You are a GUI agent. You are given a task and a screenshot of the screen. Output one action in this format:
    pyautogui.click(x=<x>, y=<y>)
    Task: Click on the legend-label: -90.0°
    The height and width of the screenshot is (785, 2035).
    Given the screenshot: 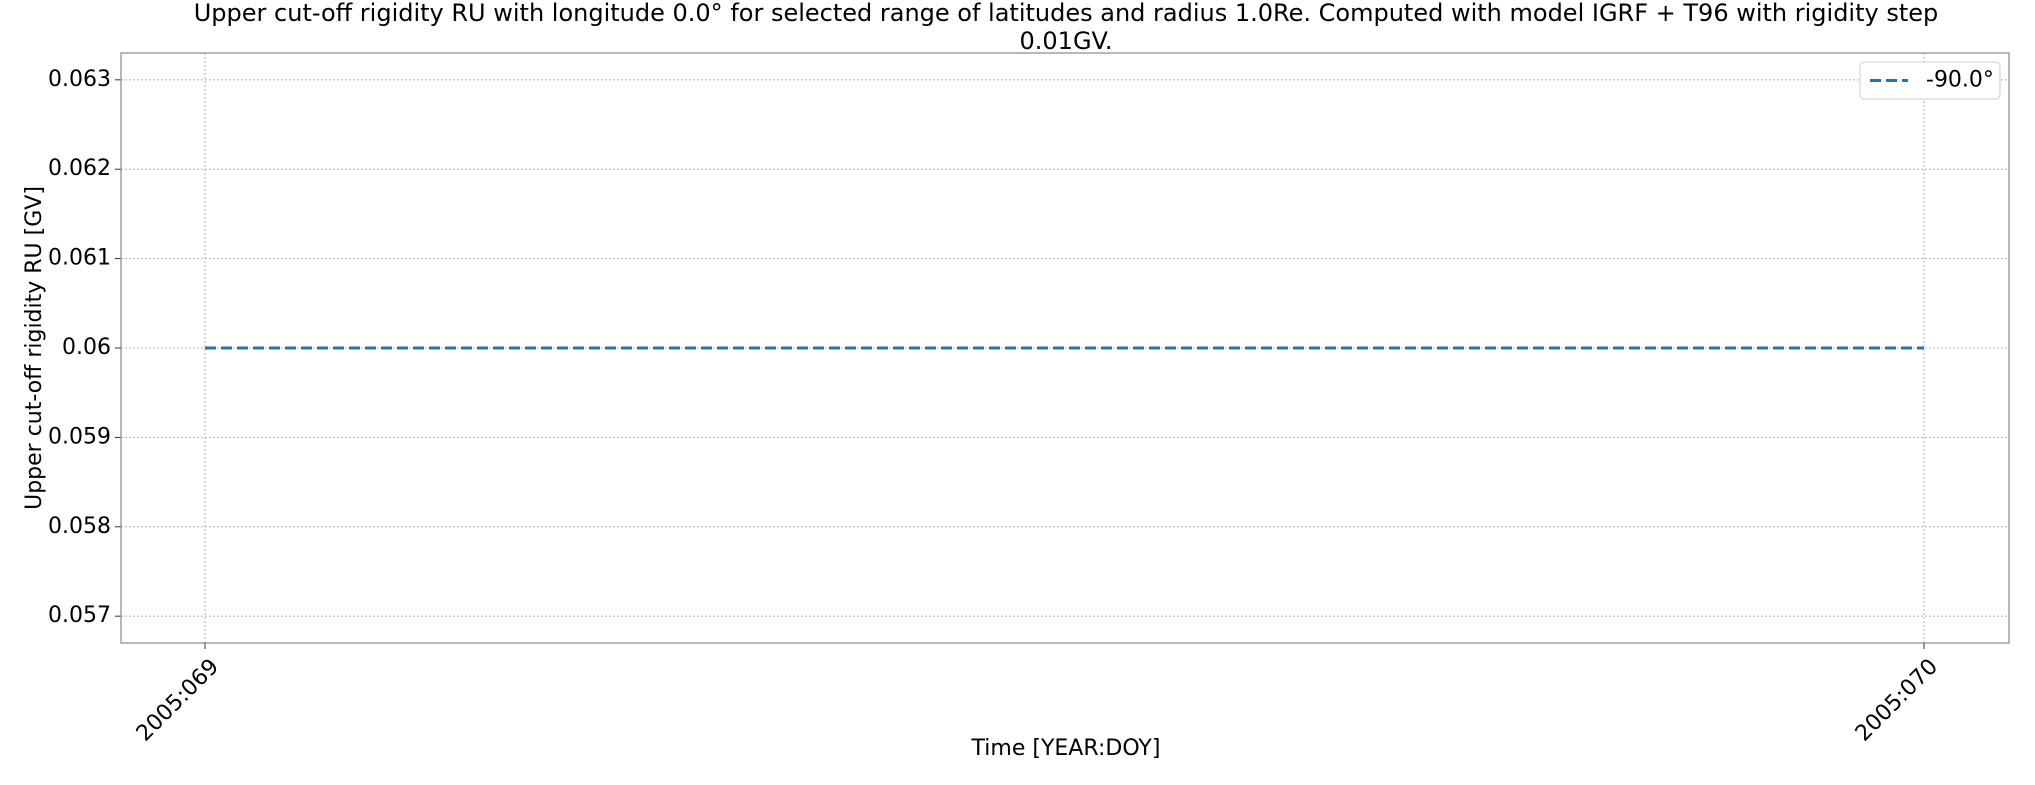 What is the action you would take?
    pyautogui.click(x=1960, y=80)
    